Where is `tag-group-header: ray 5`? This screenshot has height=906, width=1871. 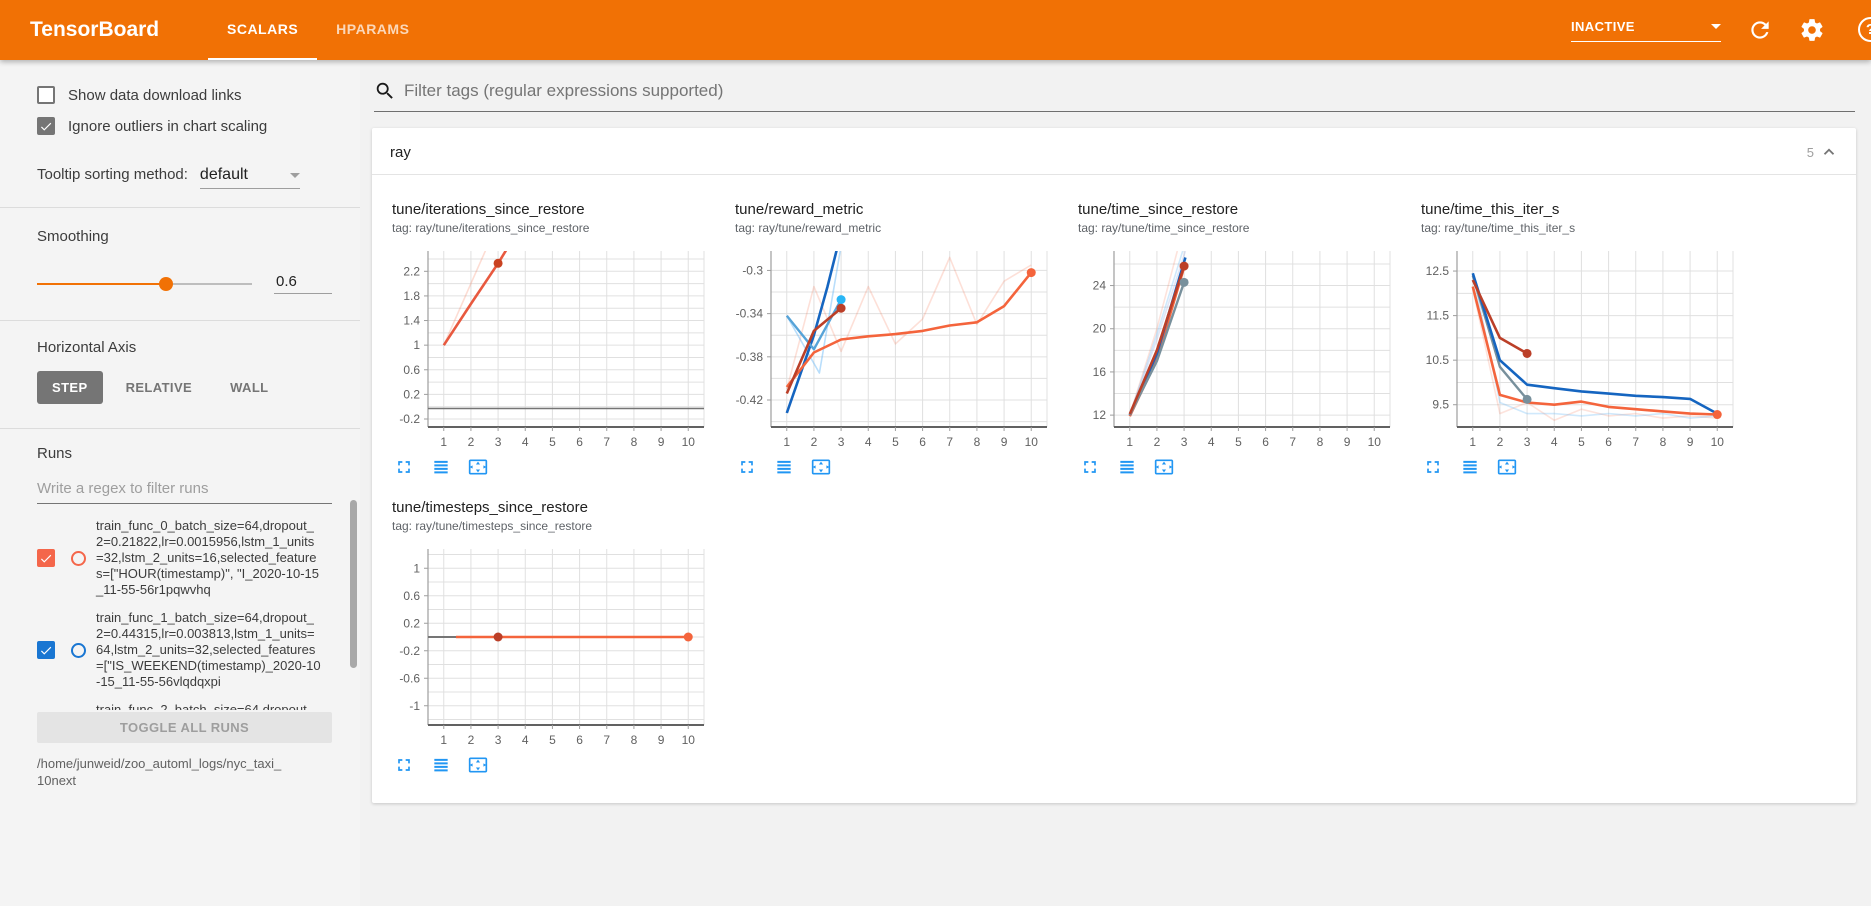 tag-group-header: ray 5 is located at coordinates (1114, 151).